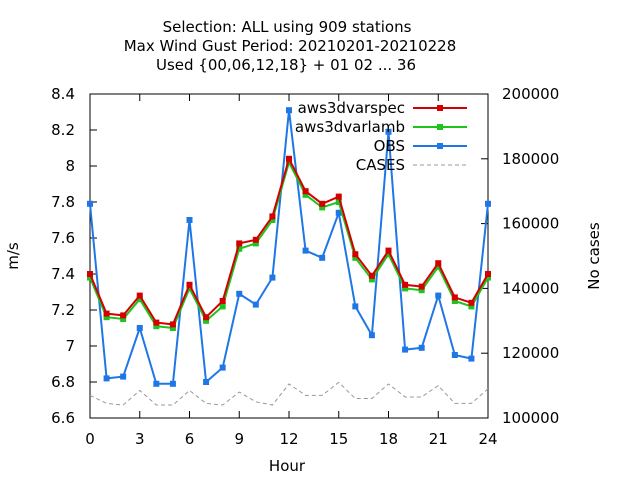  Describe the element at coordinates (530, 94) in the screenshot. I see `y2-tick-label: 200000` at that location.